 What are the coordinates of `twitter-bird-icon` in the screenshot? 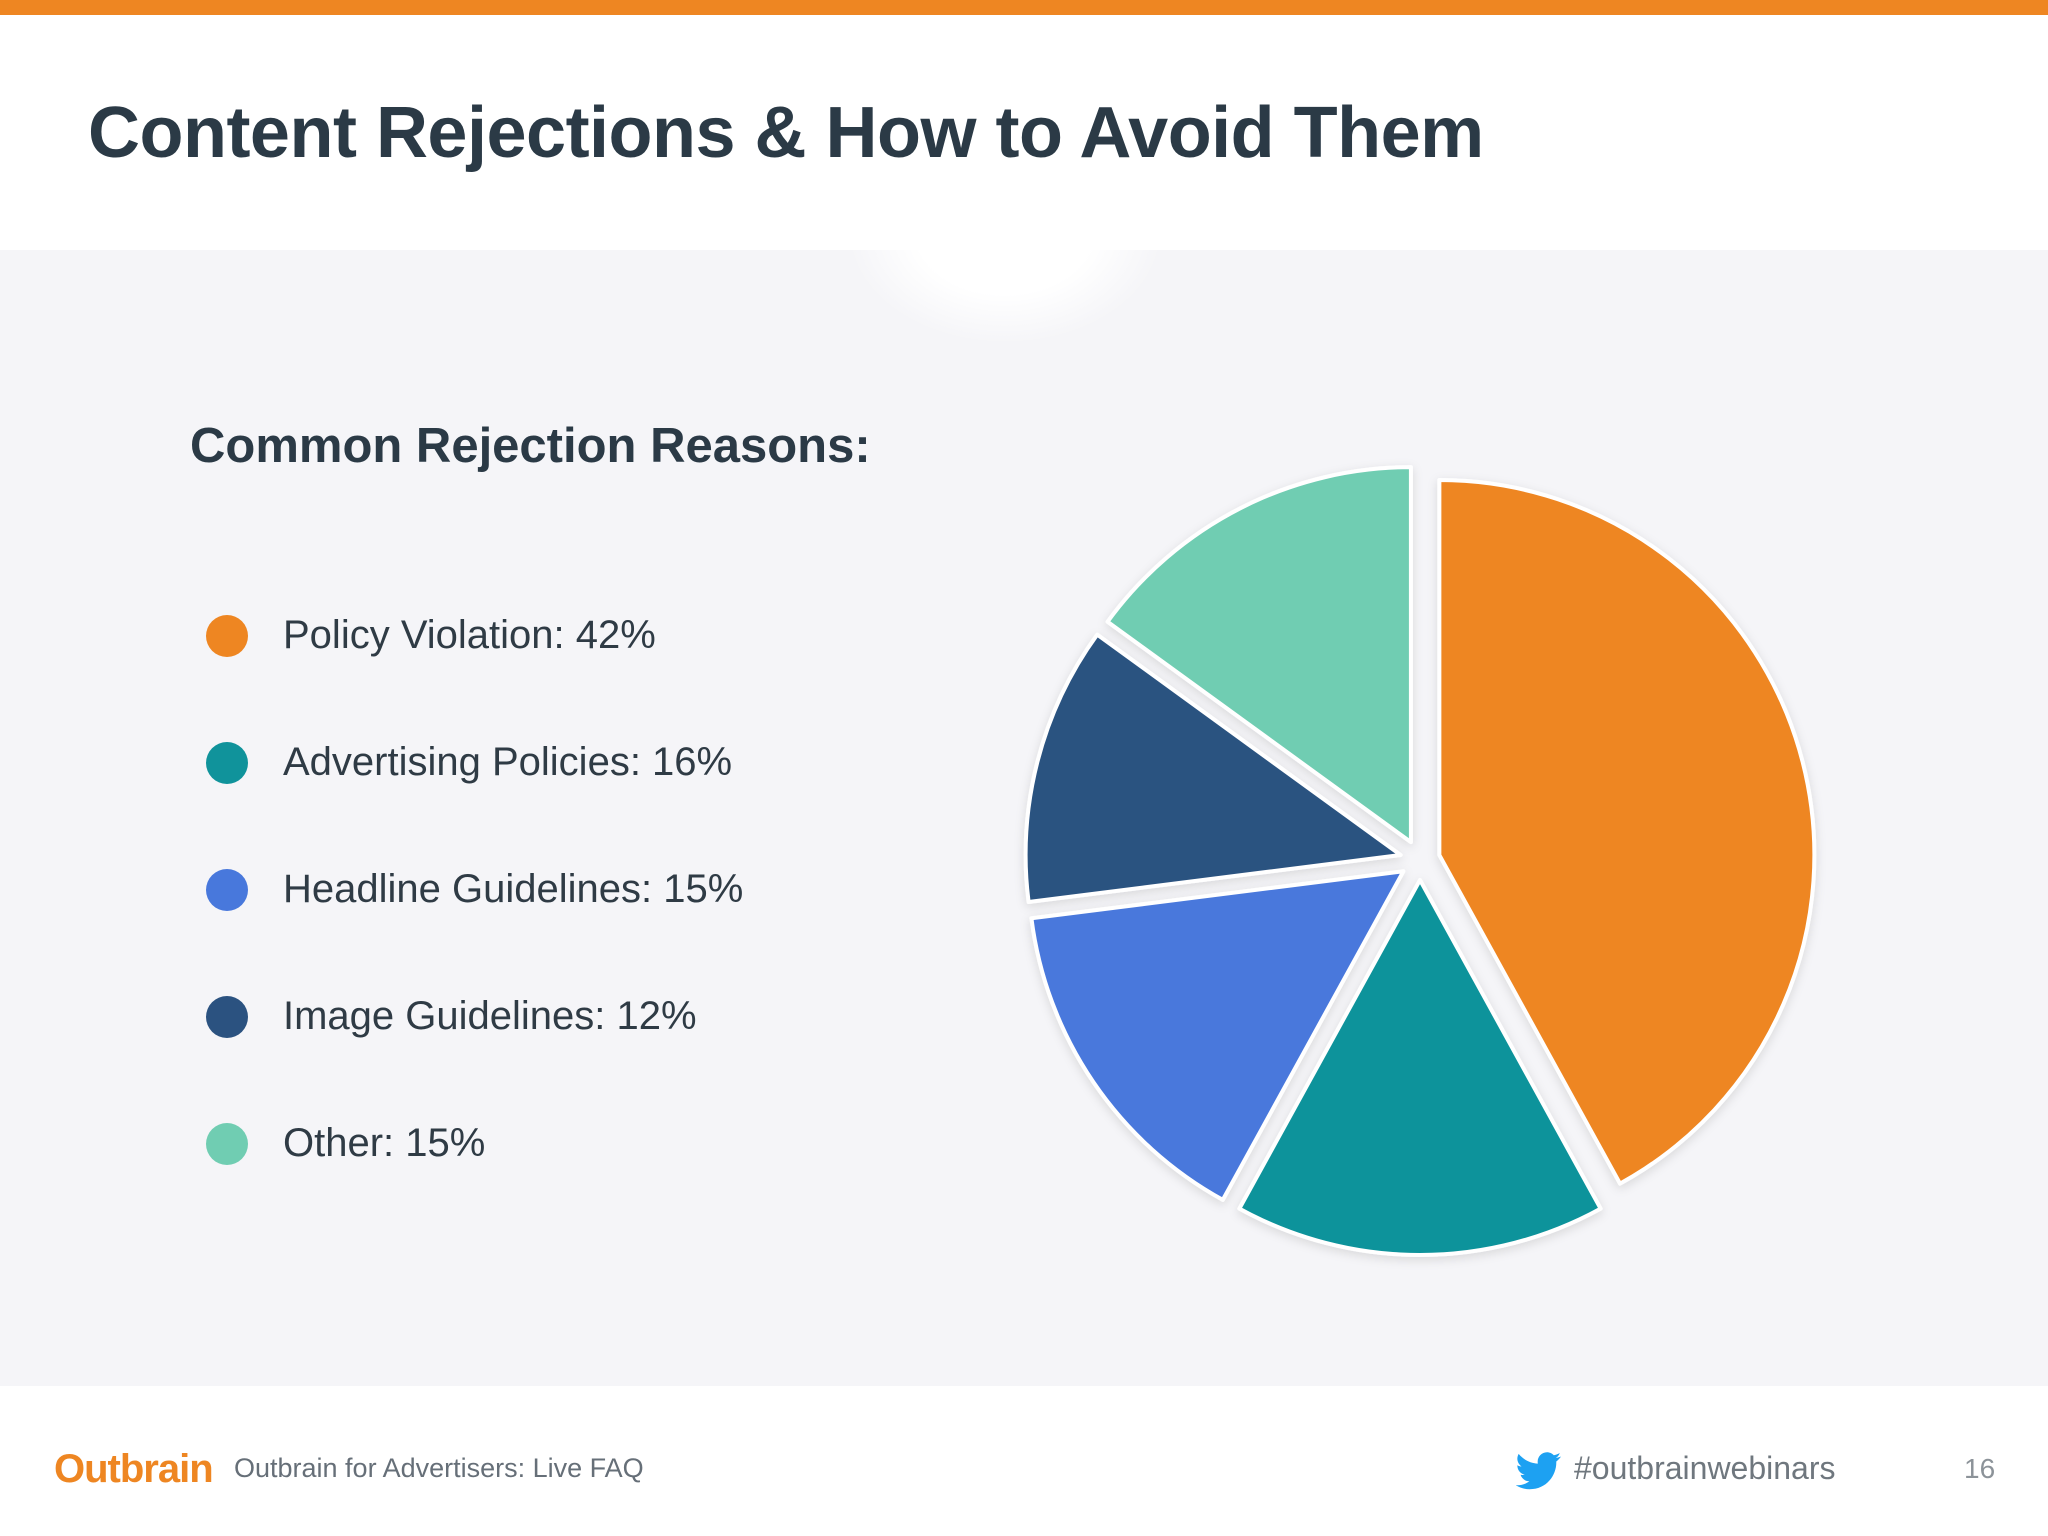 It's located at (1539, 1471).